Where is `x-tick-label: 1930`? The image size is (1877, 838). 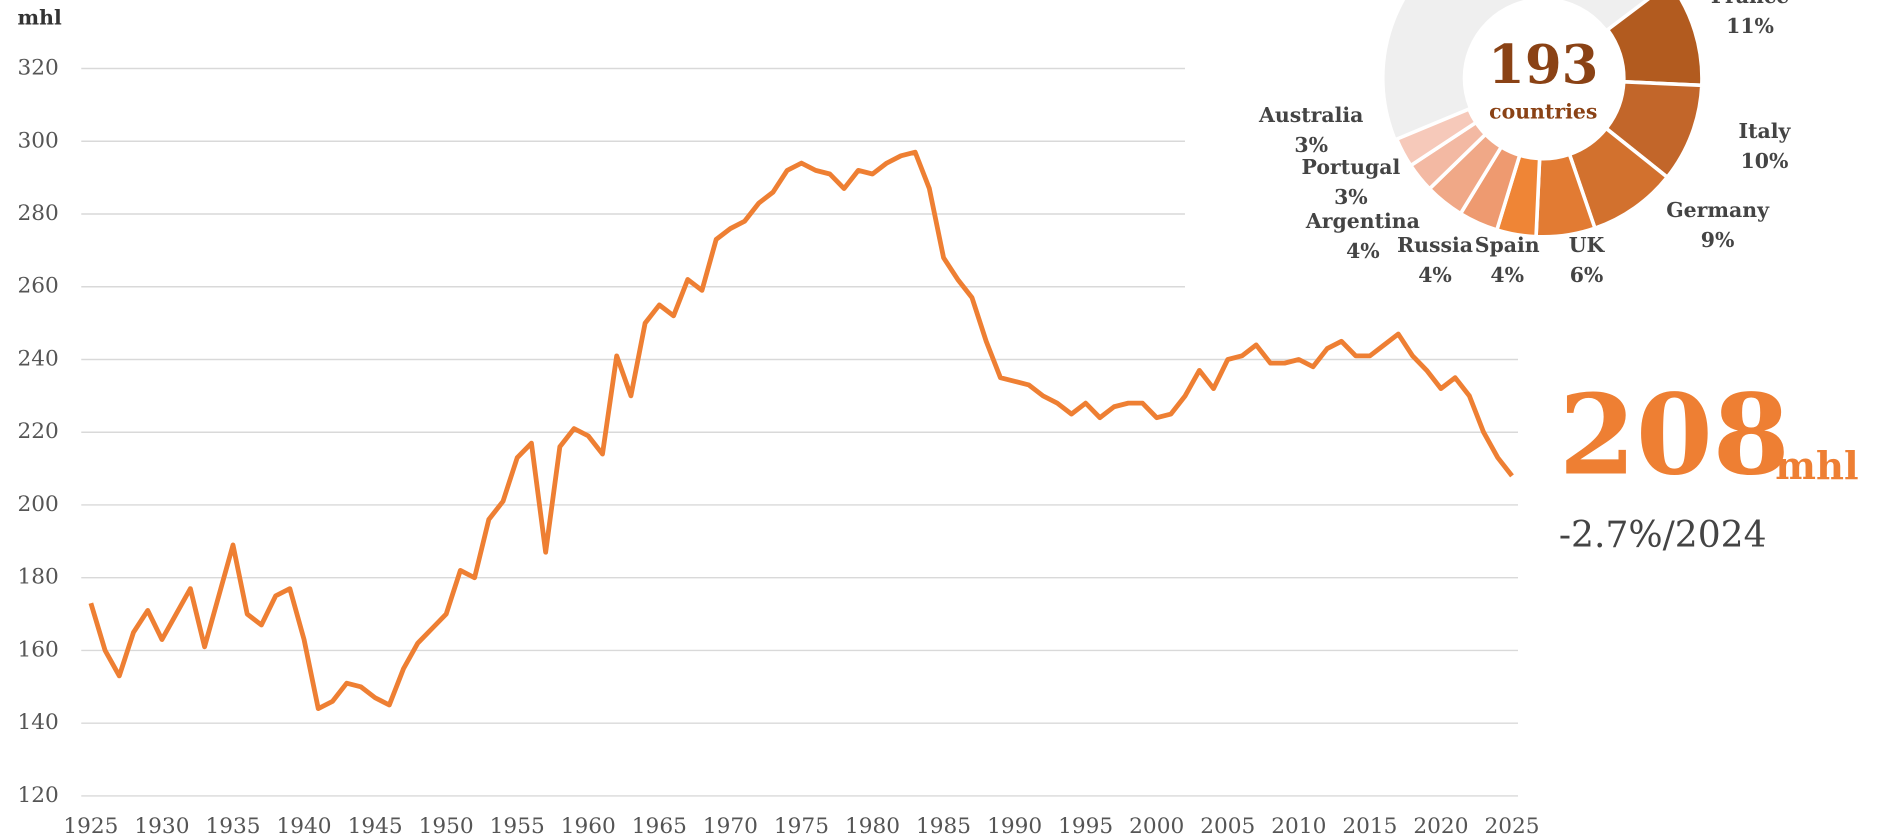 x-tick-label: 1930 is located at coordinates (161, 826).